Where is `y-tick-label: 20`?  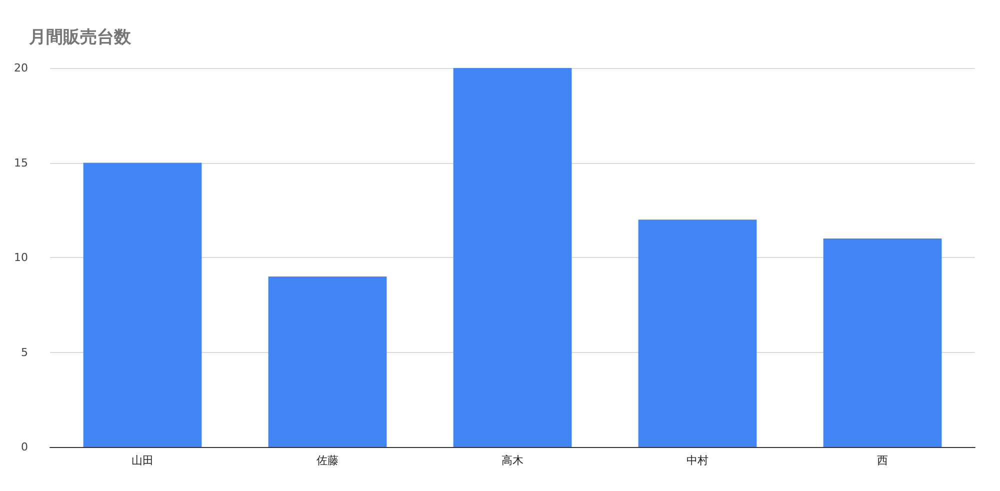 y-tick-label: 20 is located at coordinates (21, 68).